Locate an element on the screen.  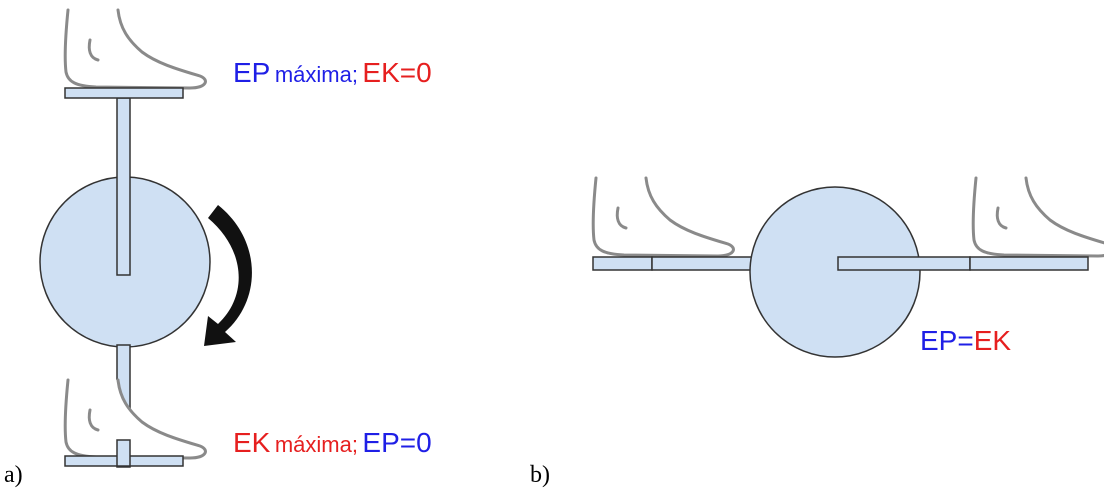
label-part: EK=0 is located at coordinates (396, 72).